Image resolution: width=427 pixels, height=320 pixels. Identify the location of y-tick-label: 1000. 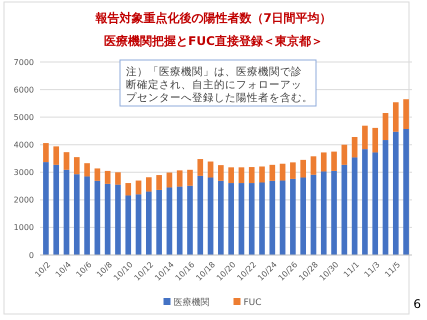
(24, 227).